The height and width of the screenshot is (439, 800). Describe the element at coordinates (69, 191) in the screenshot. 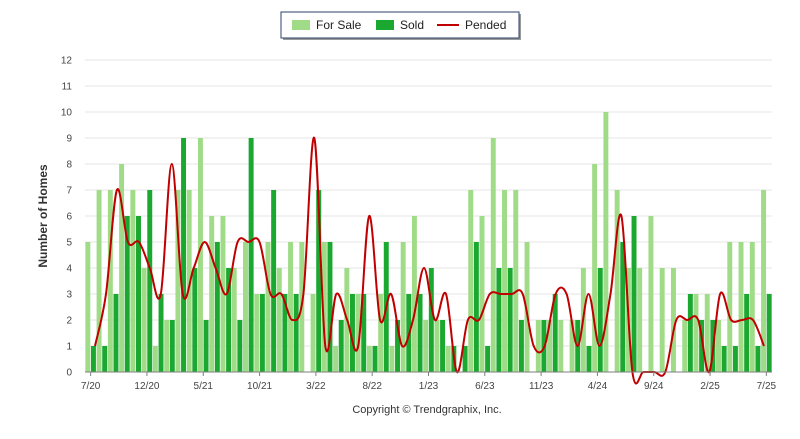

I see `y-tick-label: 7` at that location.